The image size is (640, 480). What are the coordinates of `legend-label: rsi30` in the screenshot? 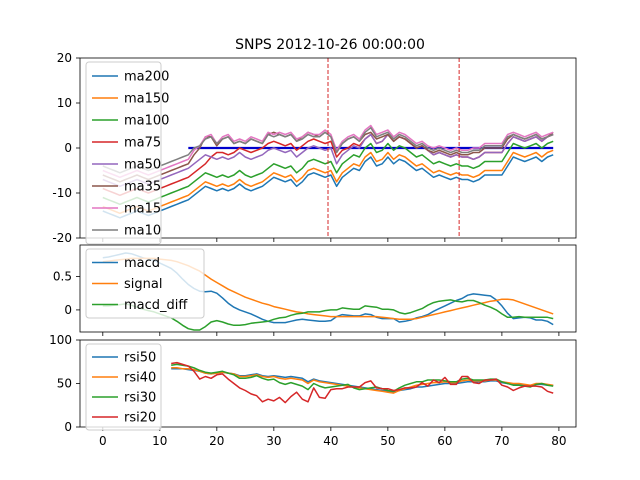 It's located at (140, 398).